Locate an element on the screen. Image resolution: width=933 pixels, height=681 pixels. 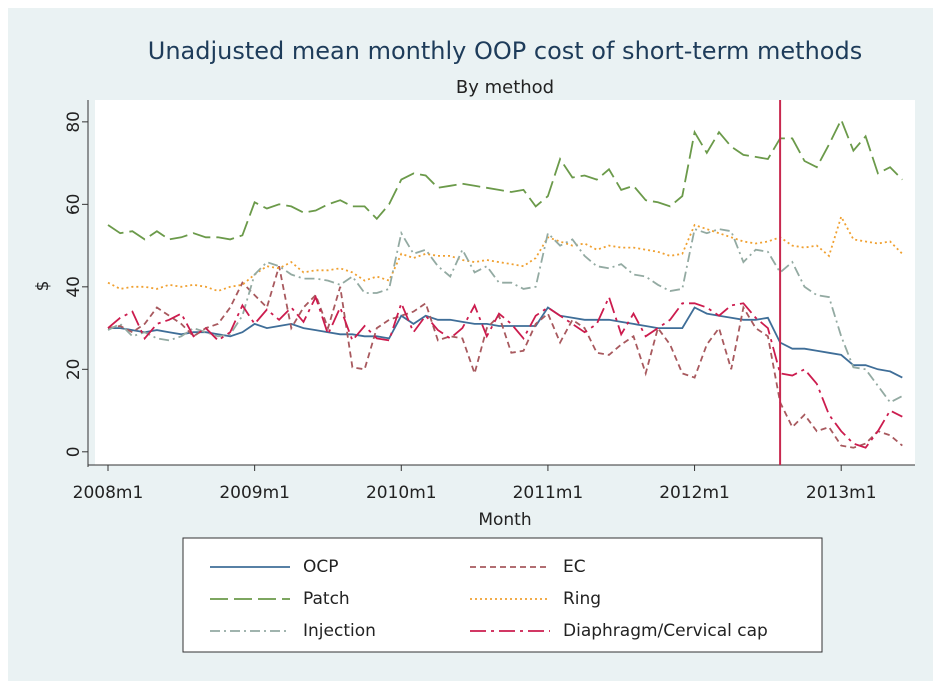
y-tick-label: 80 is located at coordinates (74, 122).